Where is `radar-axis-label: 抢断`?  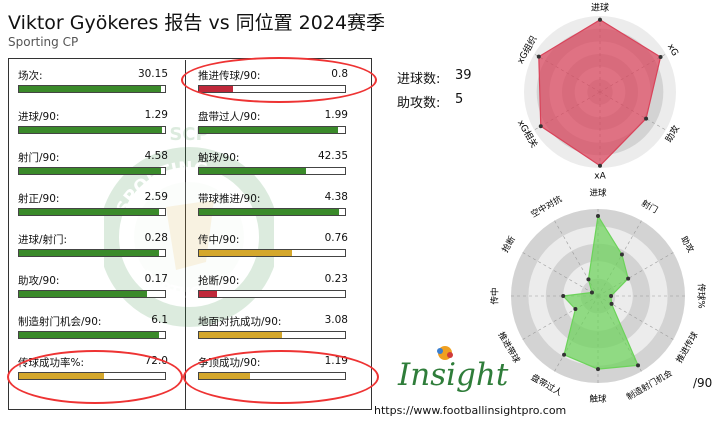 radar-axis-label: 抢断 is located at coordinates (509, 244).